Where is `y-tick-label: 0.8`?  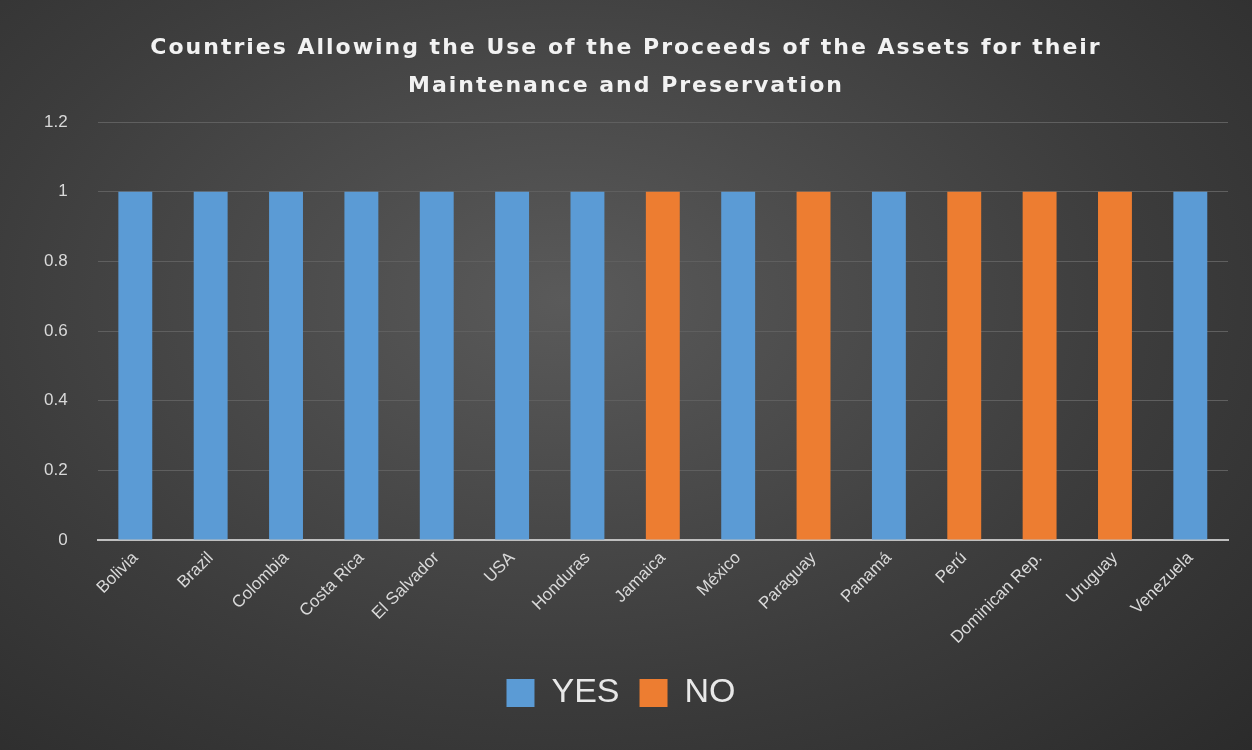 y-tick-label: 0.8 is located at coordinates (55, 261).